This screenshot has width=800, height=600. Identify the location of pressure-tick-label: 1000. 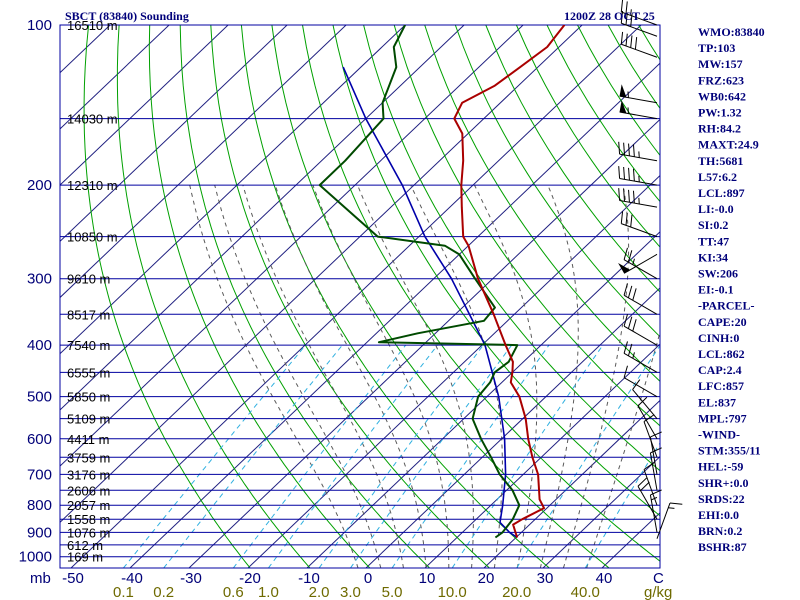
(35, 557).